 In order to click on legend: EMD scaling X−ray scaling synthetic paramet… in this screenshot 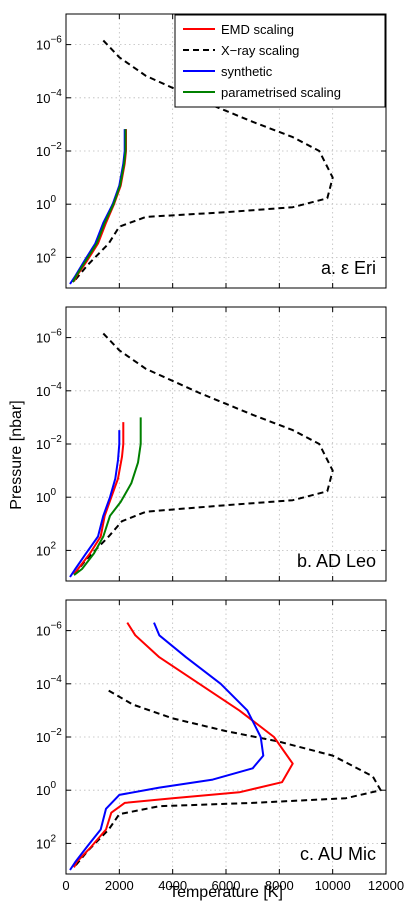, I will do `click(280, 61)`.